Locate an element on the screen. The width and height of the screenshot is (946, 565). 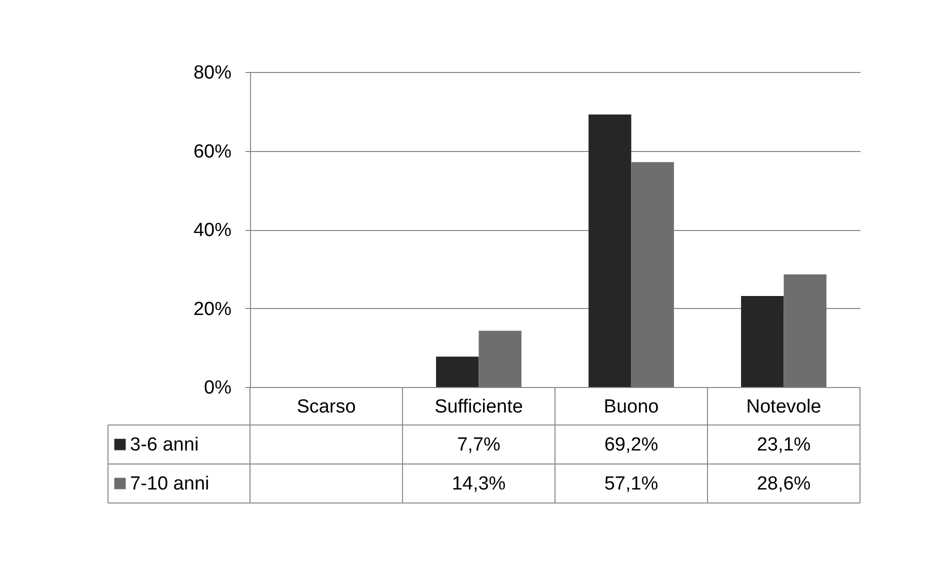
data-label: 7,7% is located at coordinates (479, 445).